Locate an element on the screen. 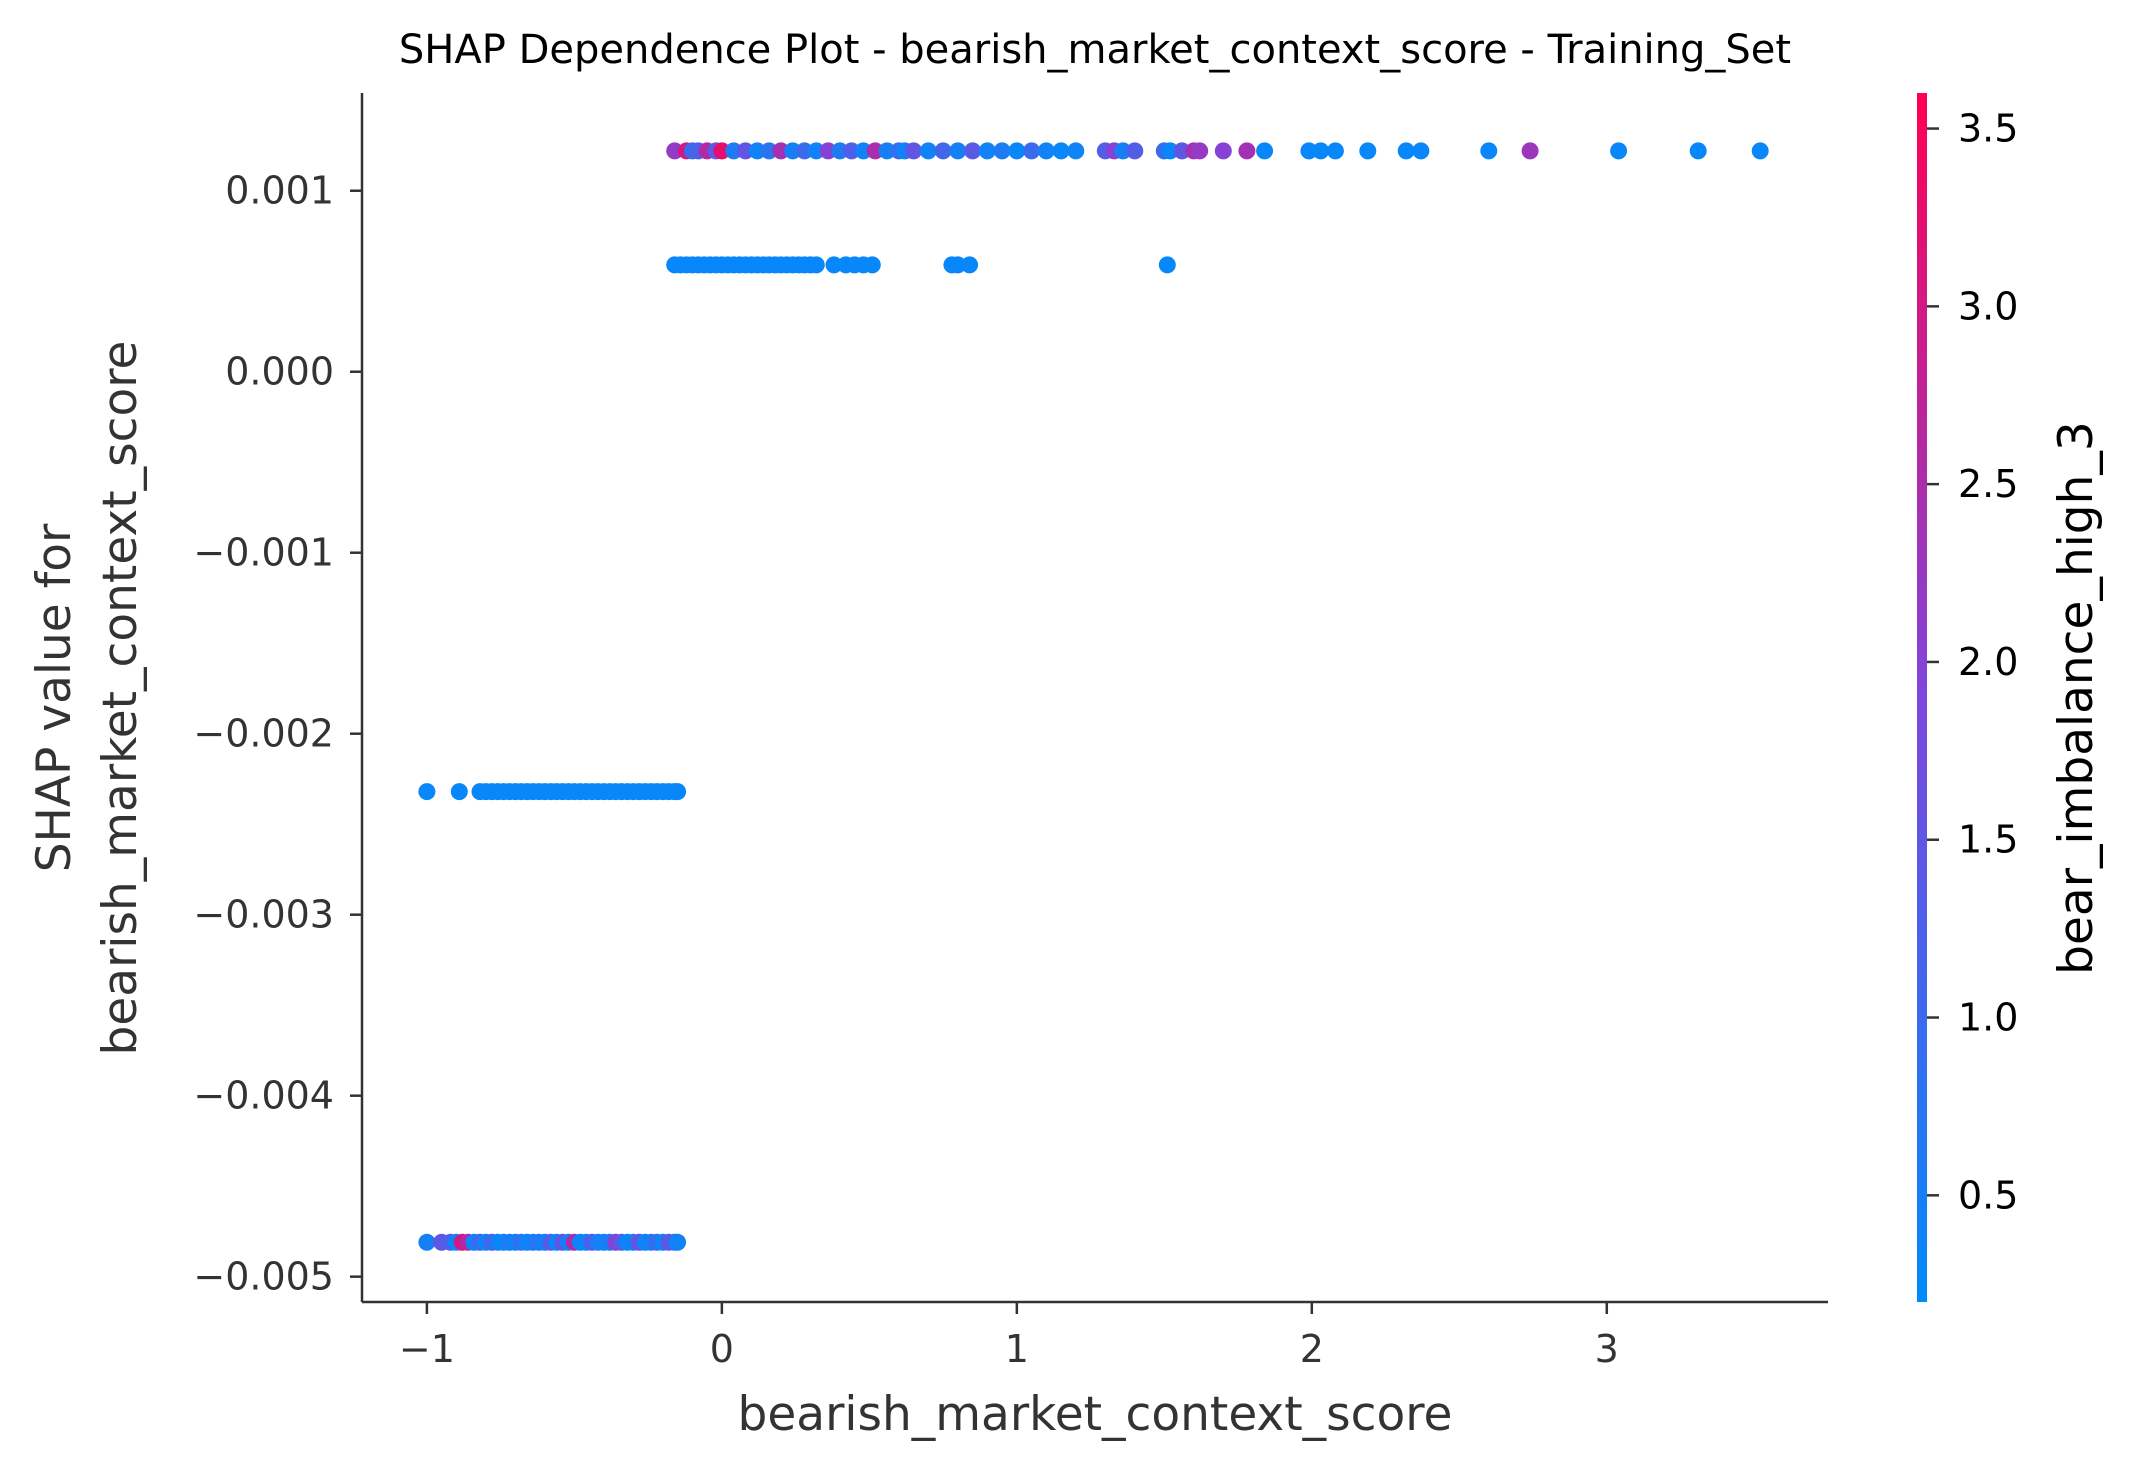 The image size is (2130, 1471). colorbar-tick-label: 3.5 is located at coordinates (1988, 129).